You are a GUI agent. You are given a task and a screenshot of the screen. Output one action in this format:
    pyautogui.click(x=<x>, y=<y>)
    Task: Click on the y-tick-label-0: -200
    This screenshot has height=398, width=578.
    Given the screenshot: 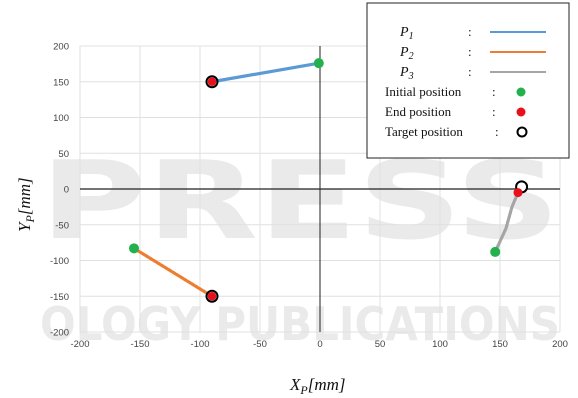 What is the action you would take?
    pyautogui.click(x=59, y=333)
    